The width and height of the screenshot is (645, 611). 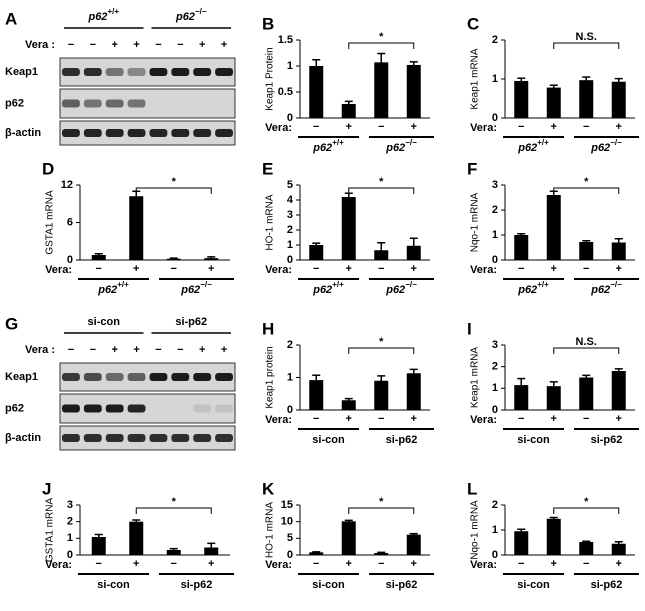 What do you see at coordinates (475, 222) in the screenshot?
I see `y-axis-label: Nqo-1 mRNA` at bounding box center [475, 222].